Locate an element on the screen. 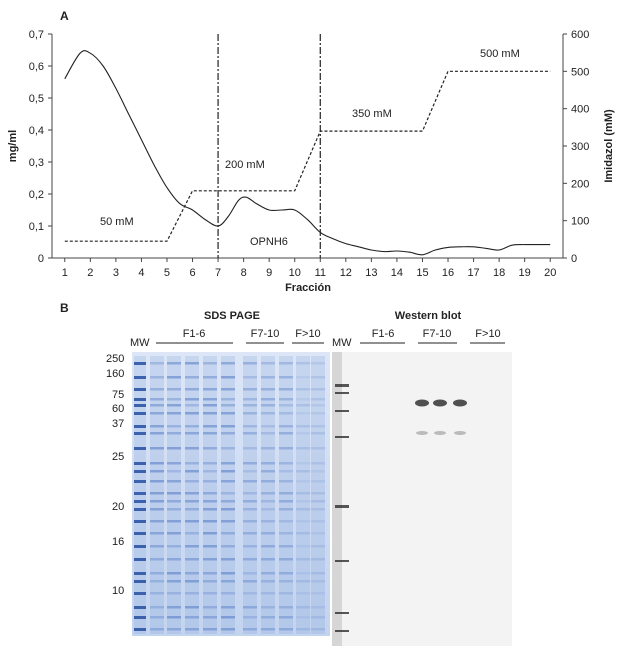  wb-bands is located at coordinates (401, 508).